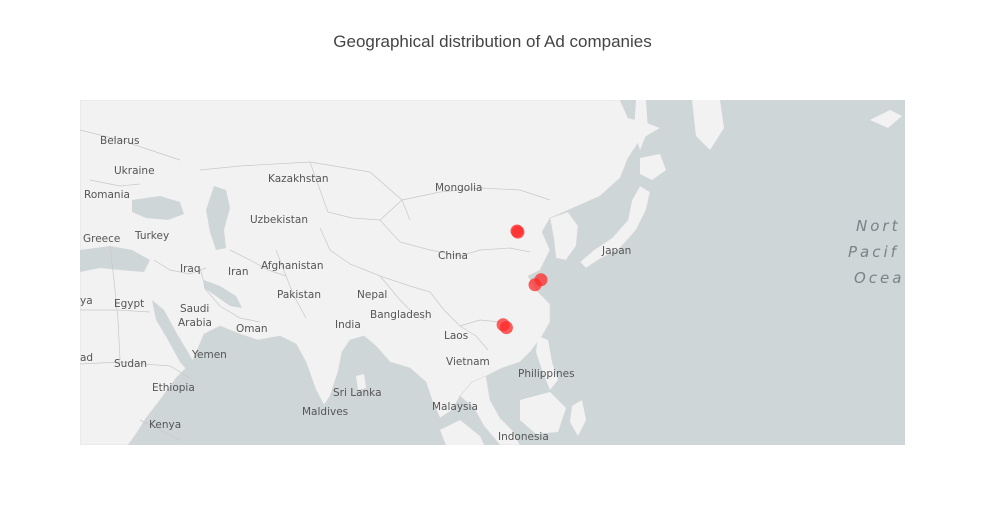  Describe the element at coordinates (361, 382) in the screenshot. I see `land-sri-lanka` at that location.